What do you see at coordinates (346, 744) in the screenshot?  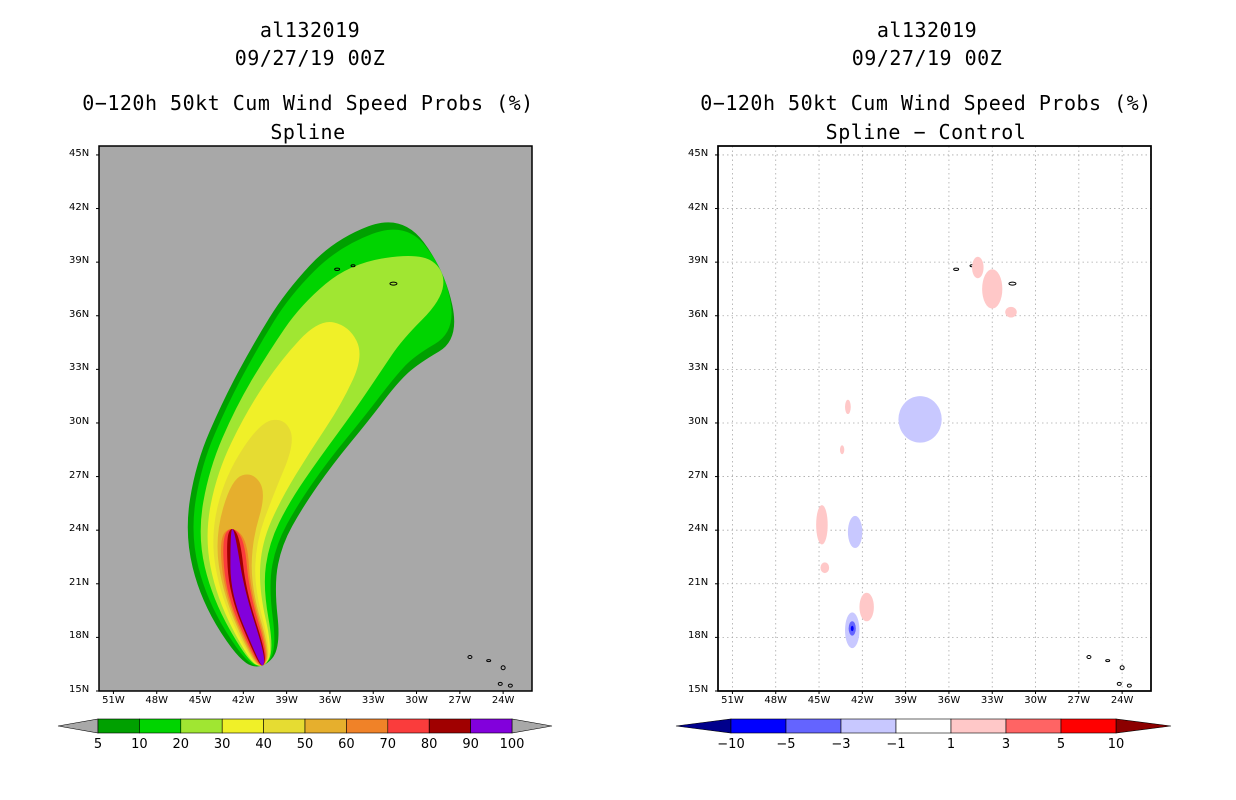 I see `colorbar-label: 60` at bounding box center [346, 744].